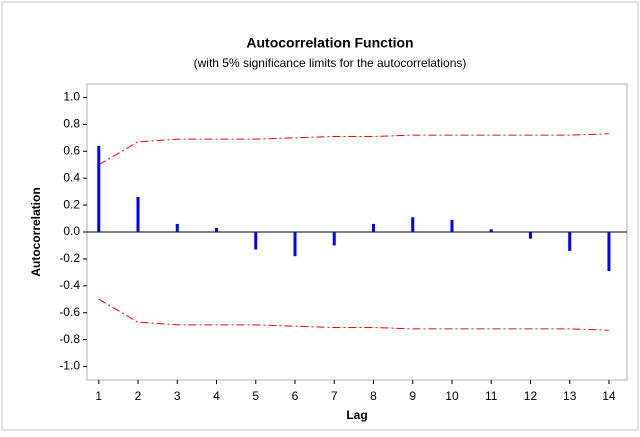 This screenshot has width=640, height=437. I want to click on y-tick-label: -0.2, so click(69, 258).